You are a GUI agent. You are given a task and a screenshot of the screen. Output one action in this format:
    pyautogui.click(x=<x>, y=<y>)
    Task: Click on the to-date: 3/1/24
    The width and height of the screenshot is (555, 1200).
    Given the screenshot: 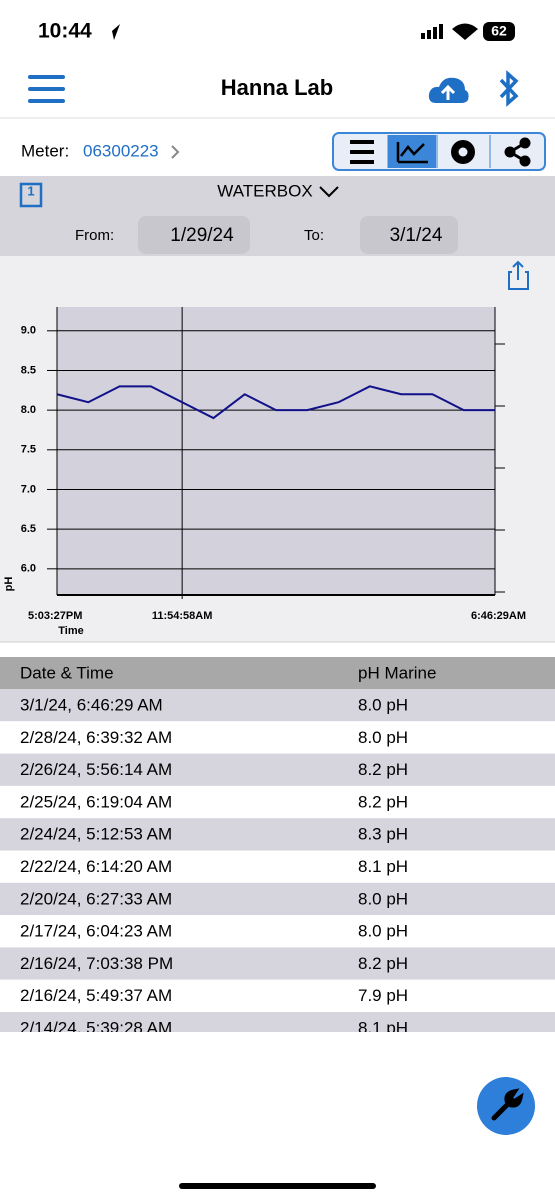 What is the action you would take?
    pyautogui.click(x=416, y=235)
    